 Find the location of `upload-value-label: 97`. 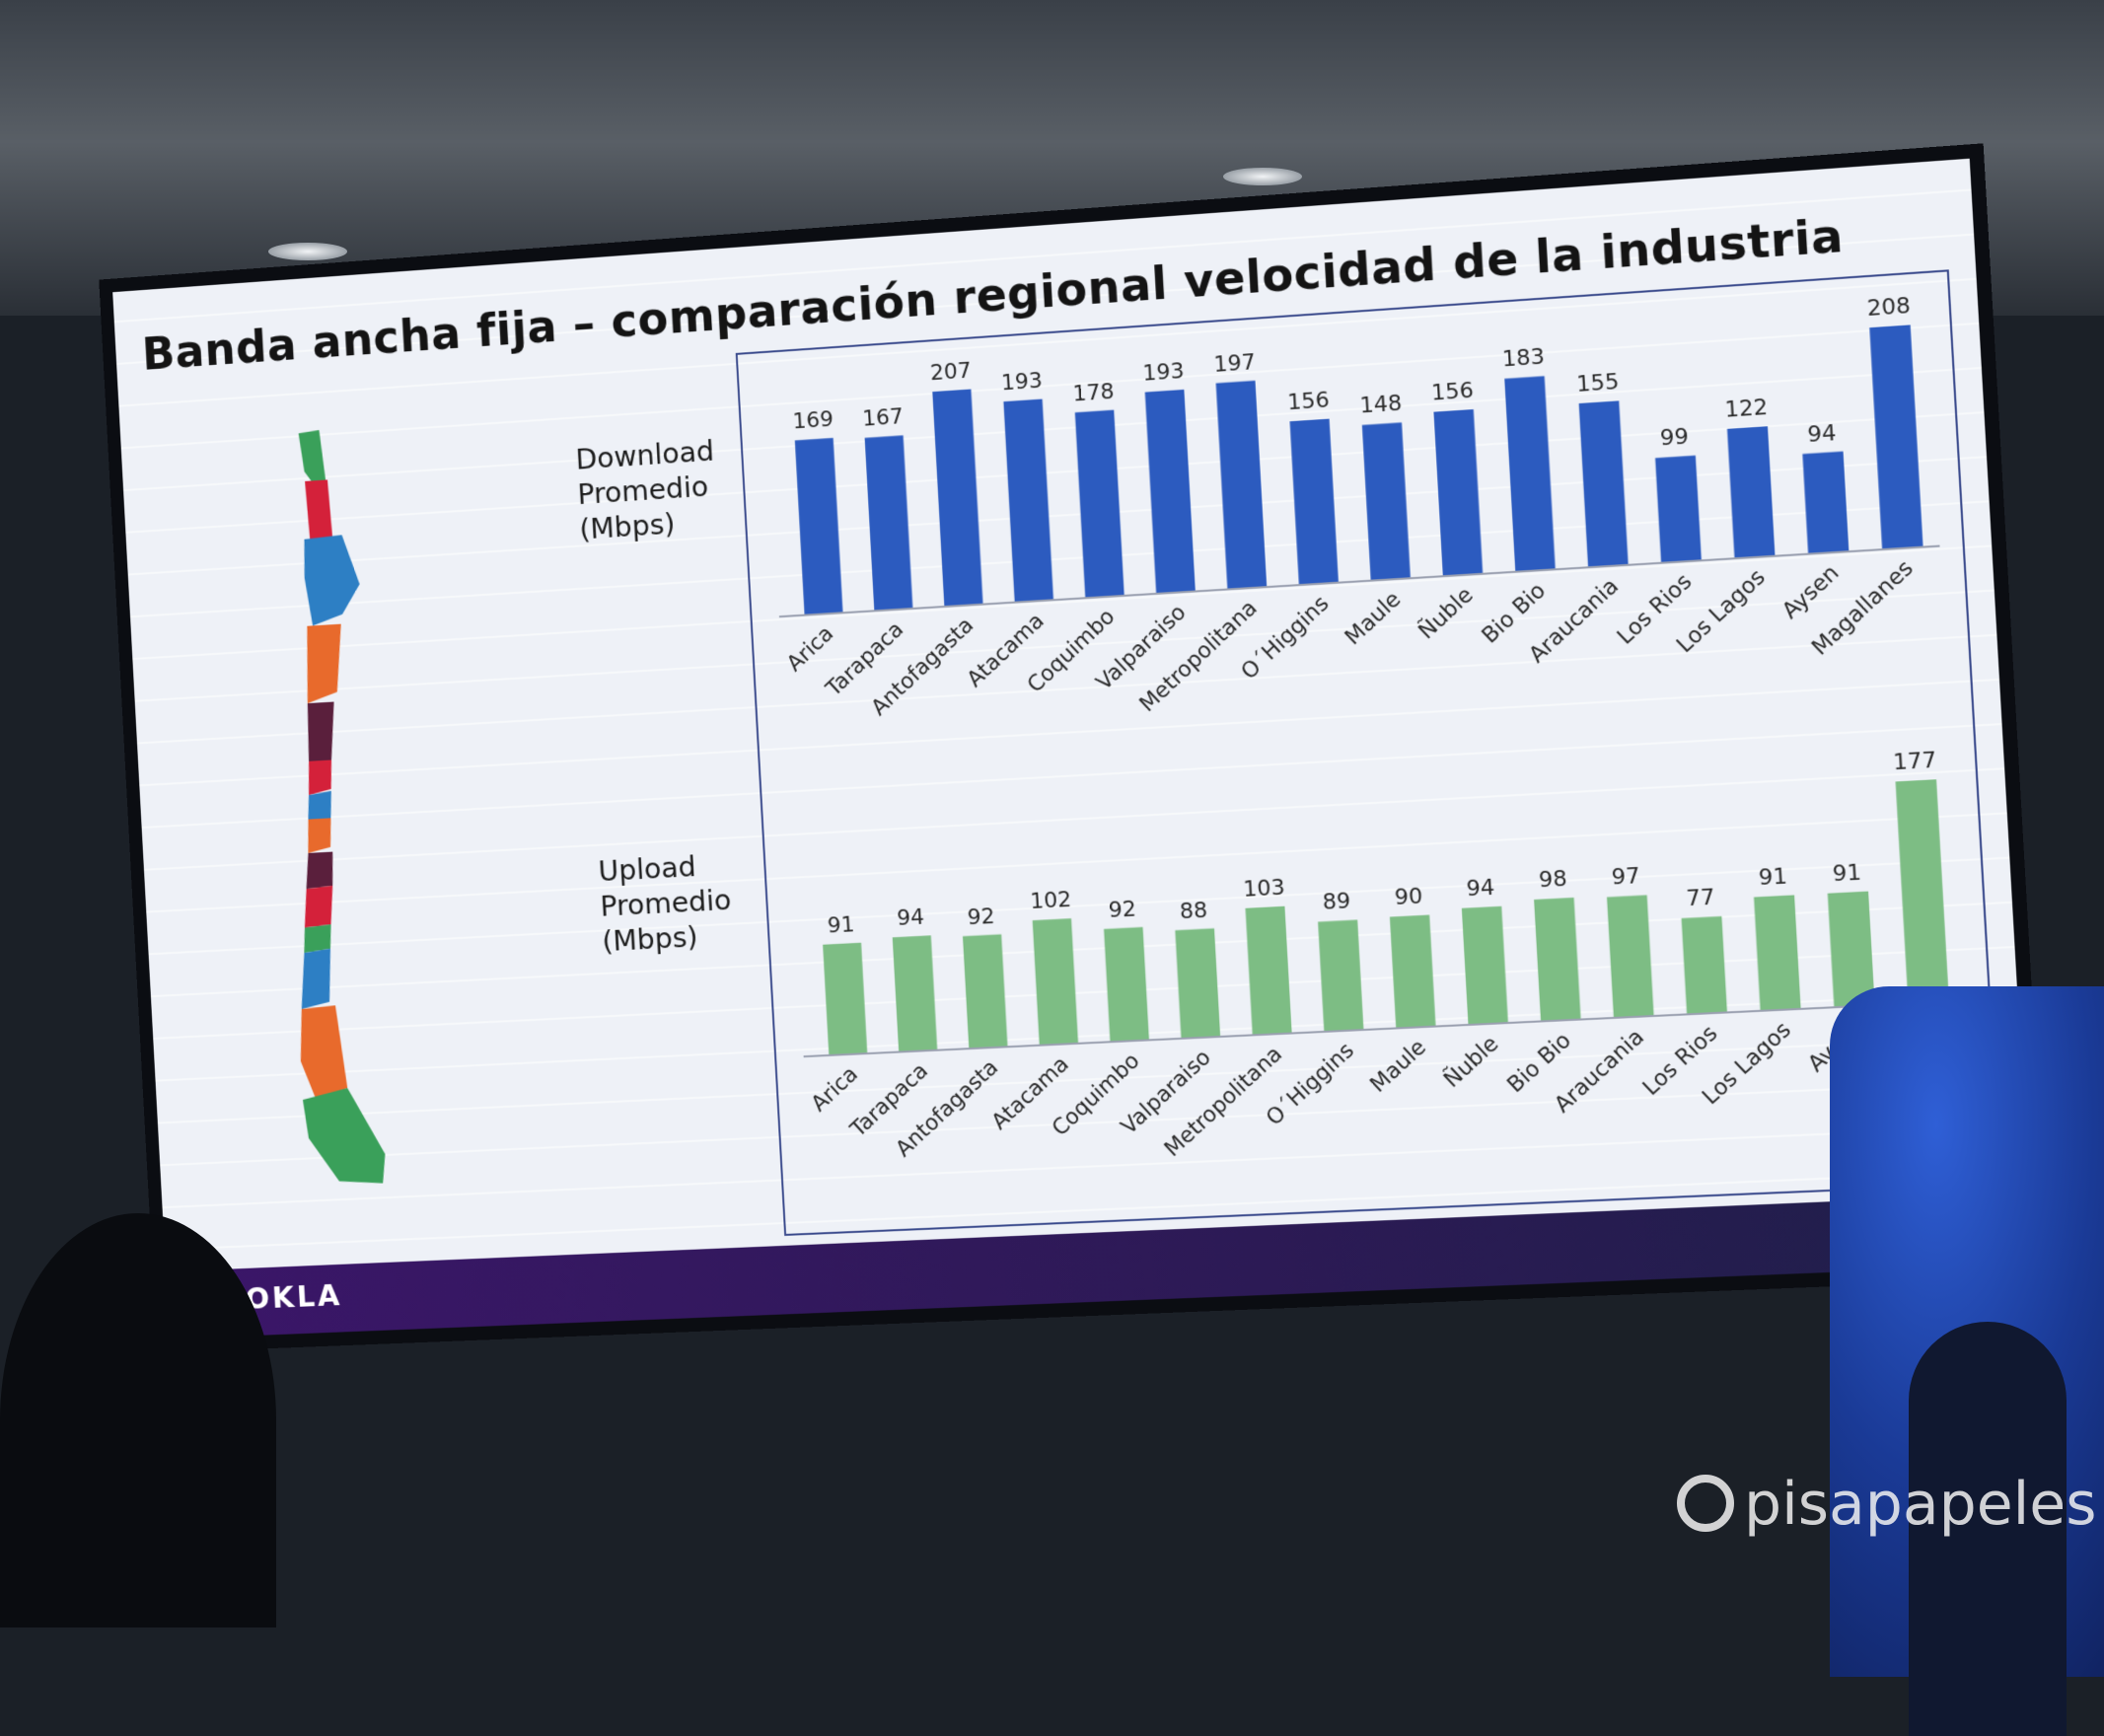

upload-value-label: 97 is located at coordinates (1625, 877).